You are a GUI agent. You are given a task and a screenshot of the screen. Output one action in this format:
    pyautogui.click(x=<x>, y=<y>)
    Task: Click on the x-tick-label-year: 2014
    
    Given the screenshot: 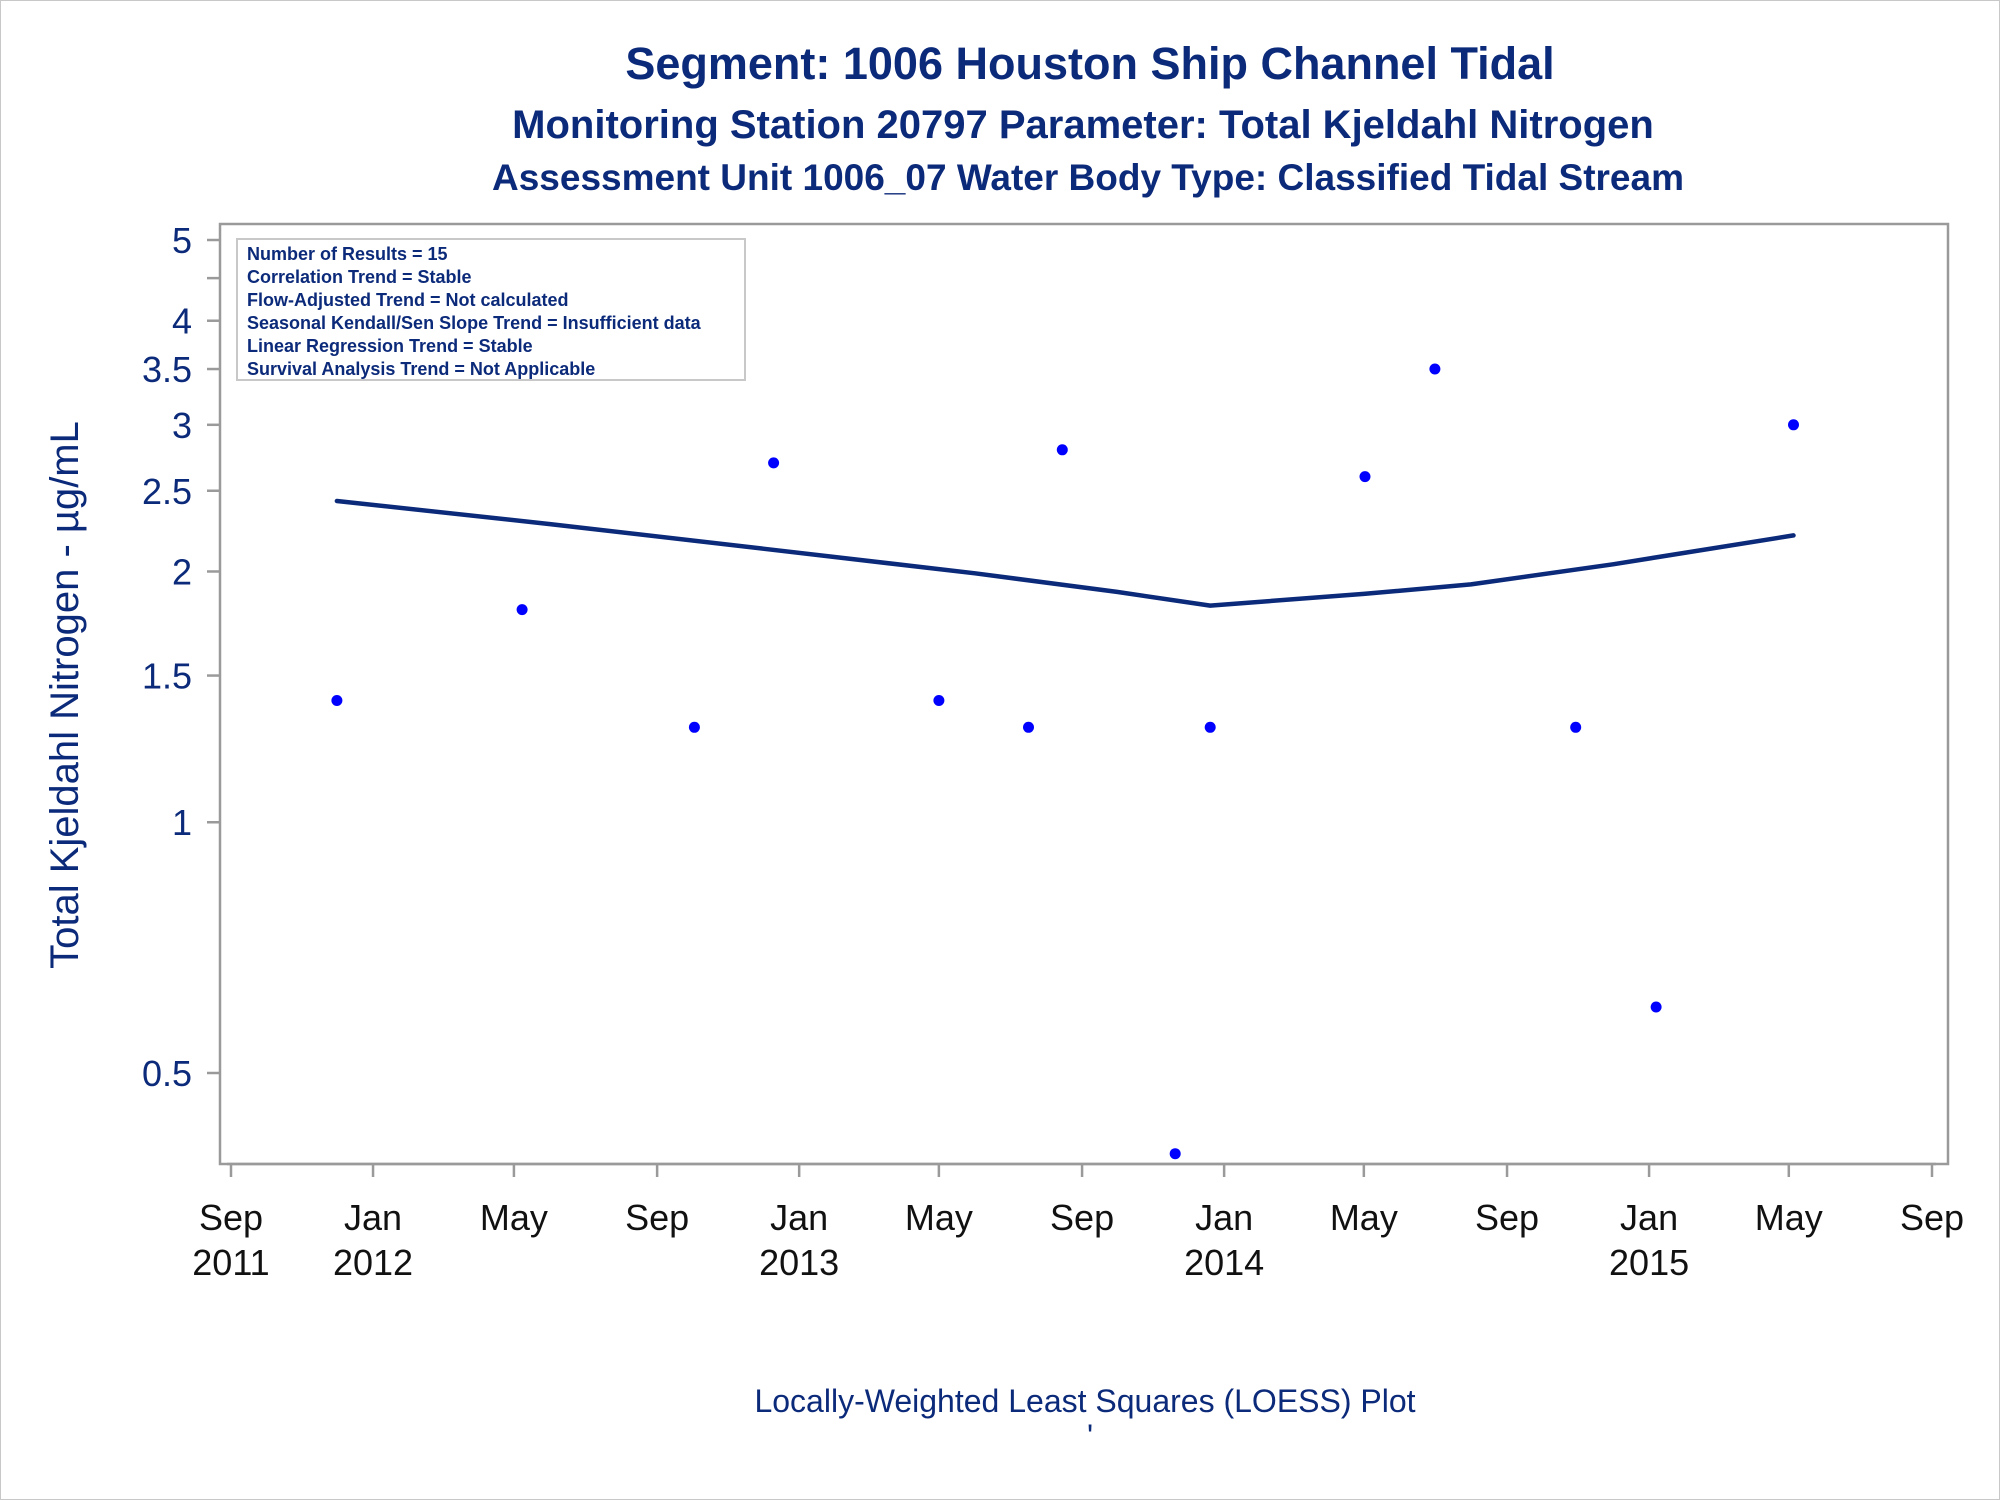 What is the action you would take?
    pyautogui.click(x=1224, y=1262)
    